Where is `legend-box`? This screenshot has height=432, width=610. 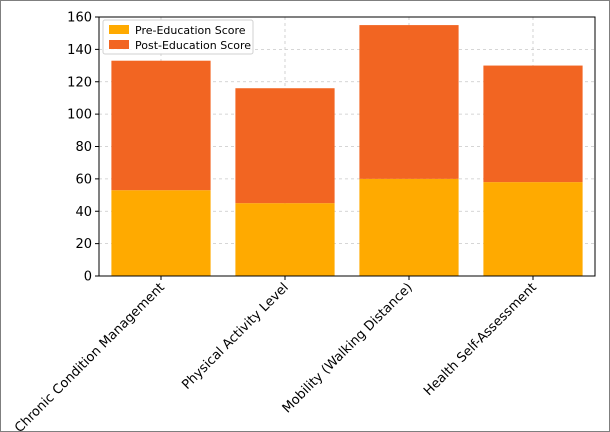 legend-box is located at coordinates (178, 37).